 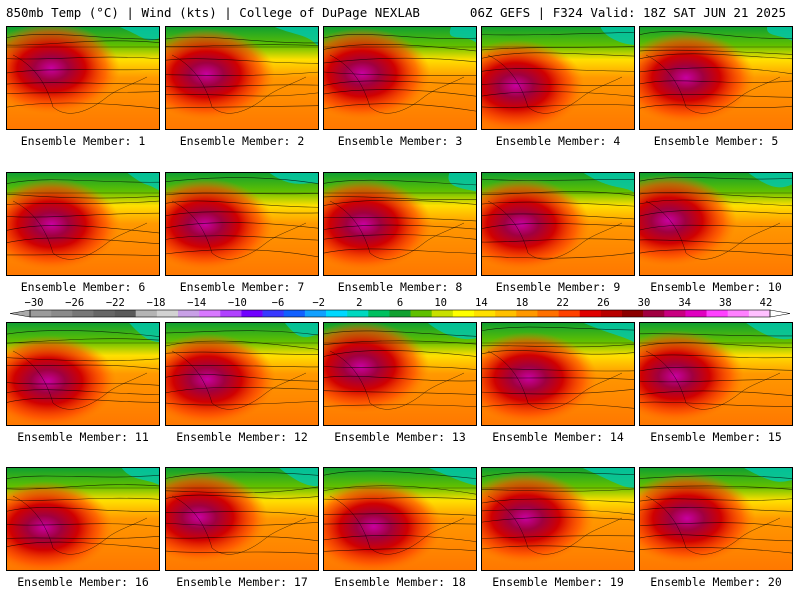 I want to click on ensemble-member-caption: Ensemble Member: 11, so click(x=83, y=437).